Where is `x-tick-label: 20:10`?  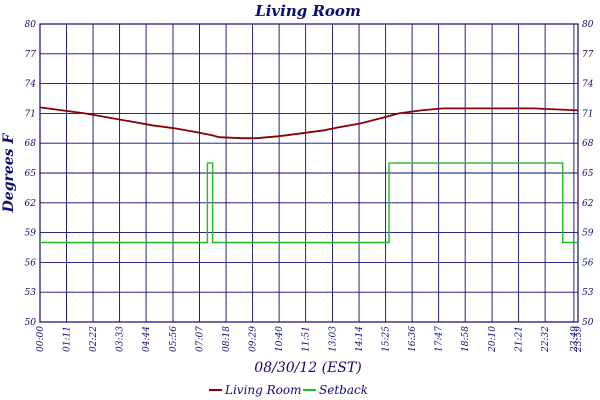
x-tick-label: 20:10 is located at coordinates (493, 339).